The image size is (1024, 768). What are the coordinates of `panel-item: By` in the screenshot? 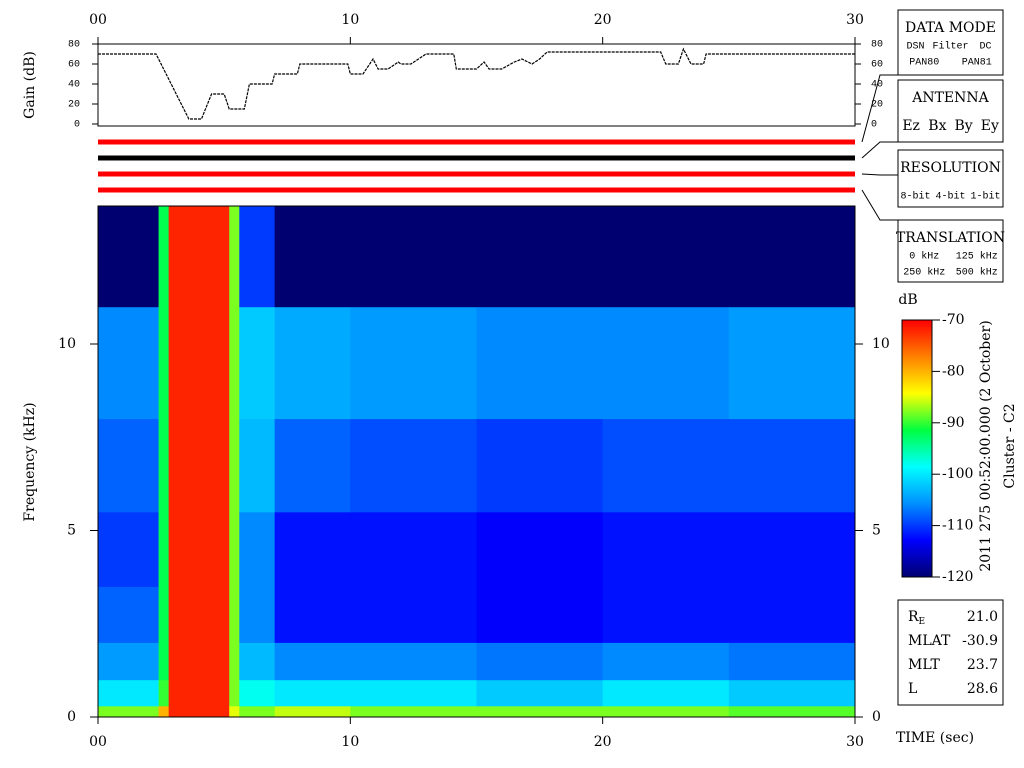 It's located at (964, 126).